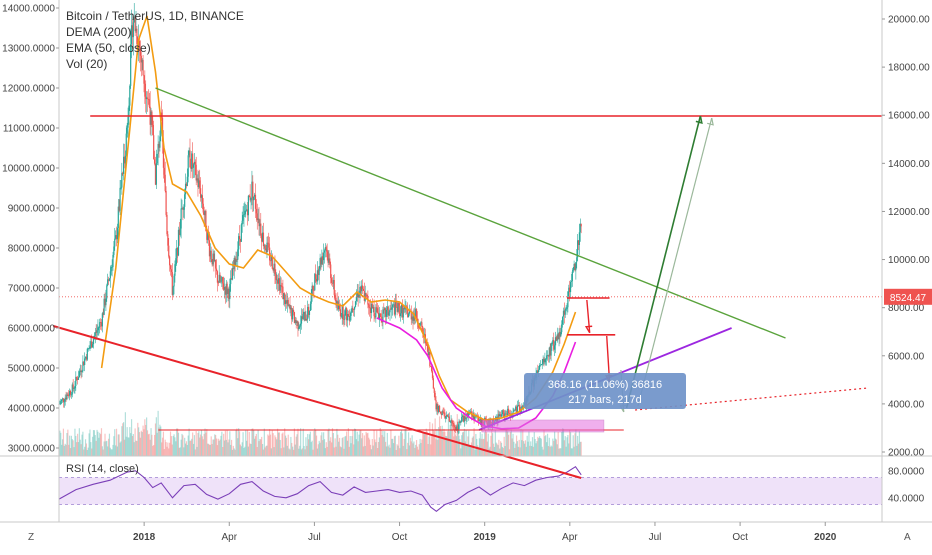 The width and height of the screenshot is (932, 555). What do you see at coordinates (907, 537) in the screenshot?
I see `auto-scale-button: A` at bounding box center [907, 537].